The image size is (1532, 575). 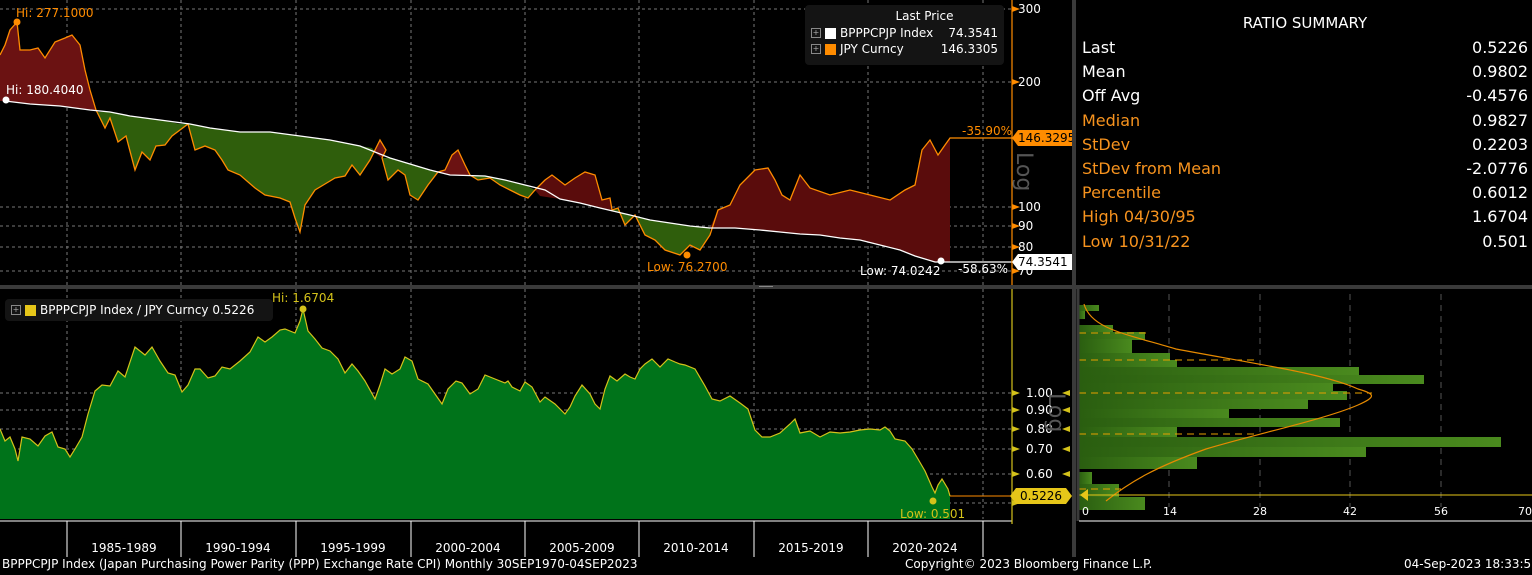 What do you see at coordinates (941, 261) in the screenshot?
I see `ppp-low-marker` at bounding box center [941, 261].